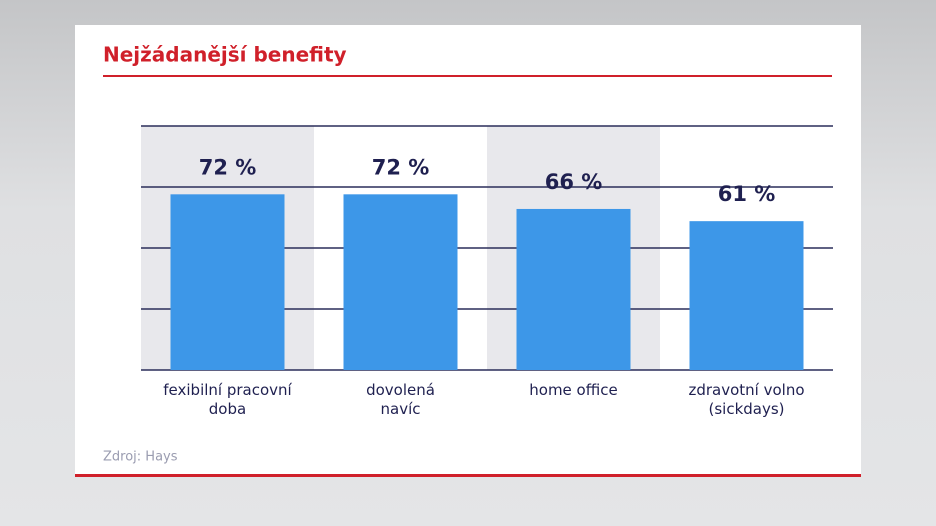  Describe the element at coordinates (574, 182) in the screenshot. I see `value-label: 66 %` at that location.